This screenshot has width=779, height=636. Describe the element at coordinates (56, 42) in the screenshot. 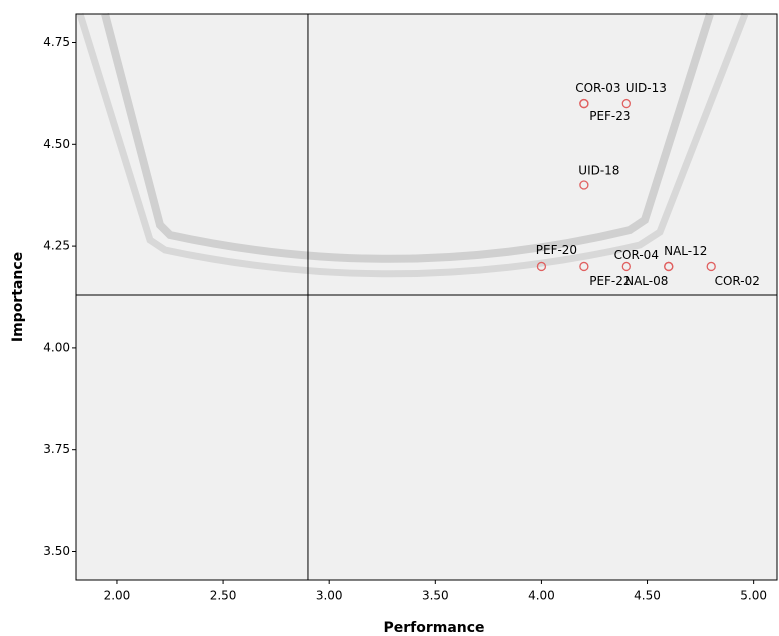

I see `y-tick-label: 4.75` at that location.